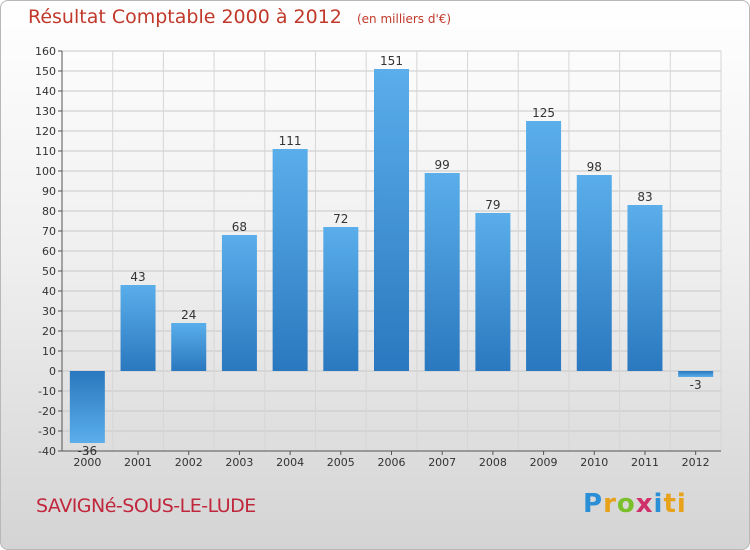  What do you see at coordinates (45, 131) in the screenshot?
I see `y-tick-label: 120` at bounding box center [45, 131].